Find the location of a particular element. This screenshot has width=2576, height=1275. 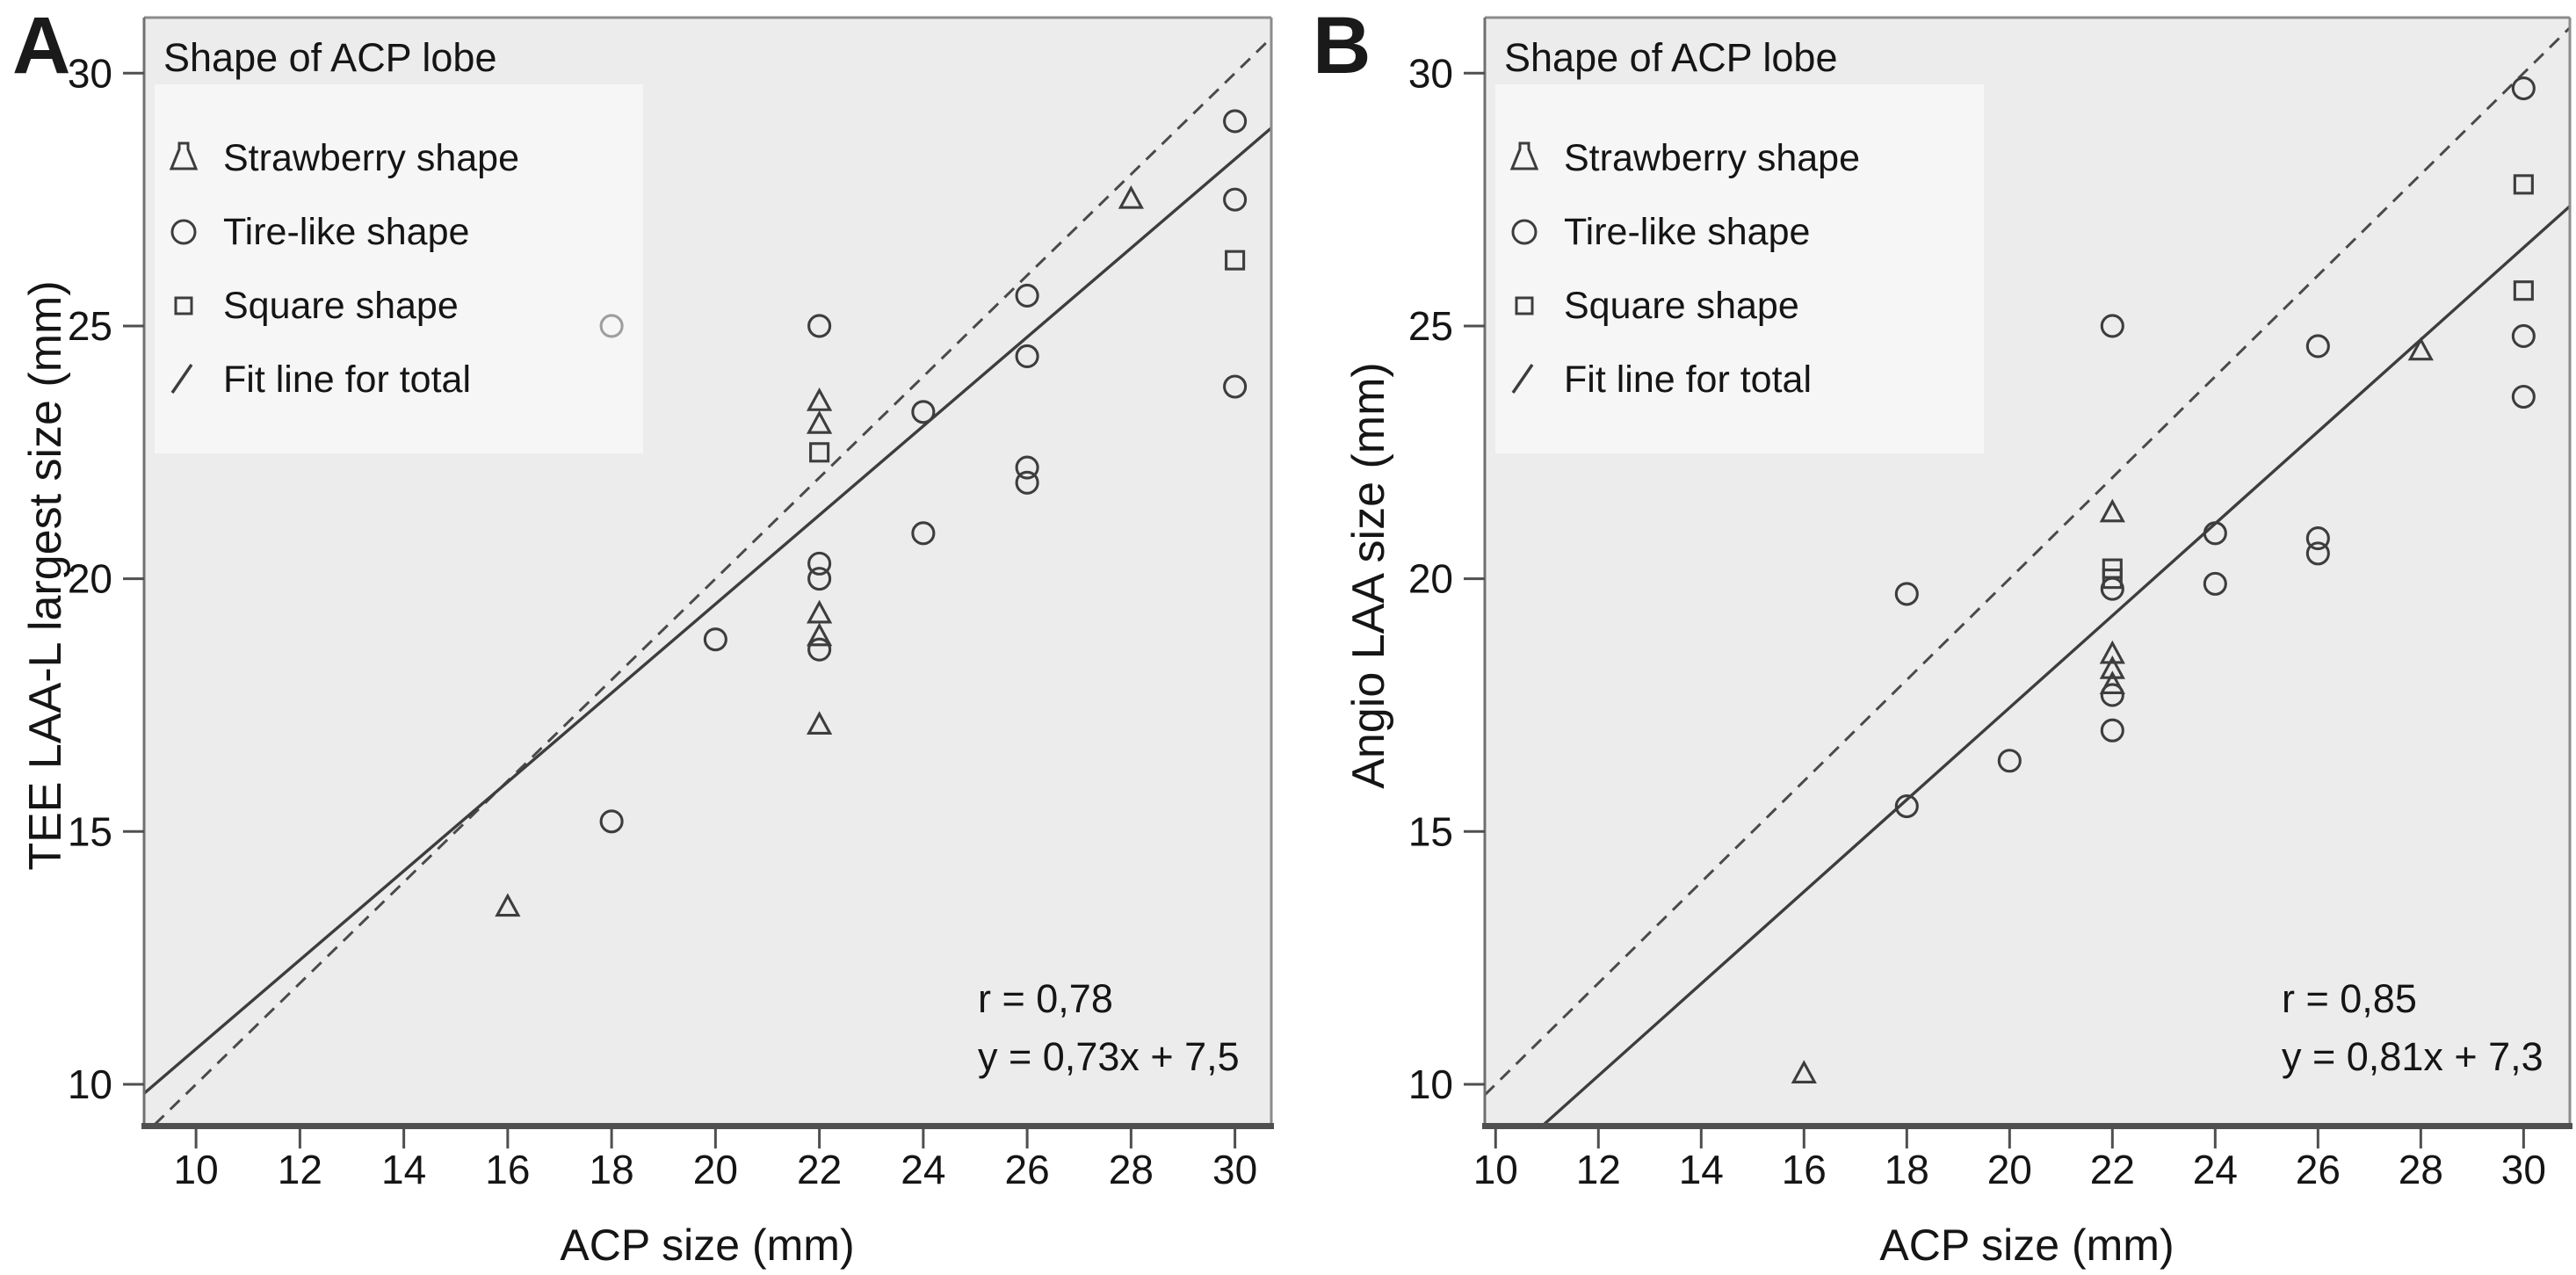

legend-item-strawberry: Strawberry shape is located at coordinates (341, 158).